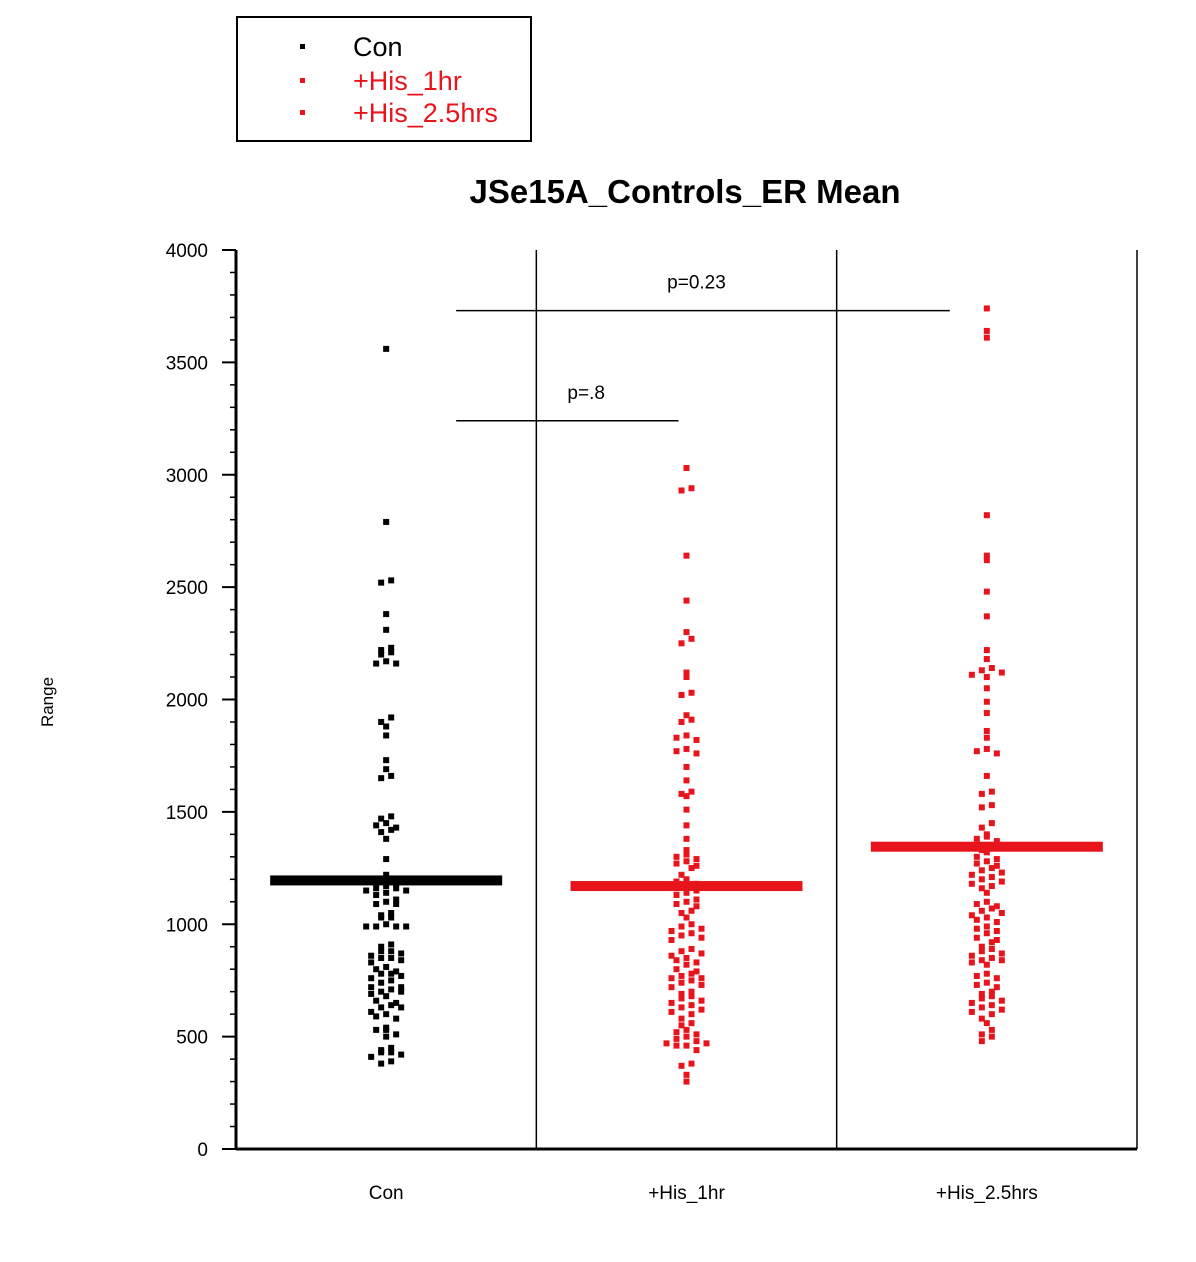  What do you see at coordinates (187, 476) in the screenshot?
I see `y-tick-label: 3000` at bounding box center [187, 476].